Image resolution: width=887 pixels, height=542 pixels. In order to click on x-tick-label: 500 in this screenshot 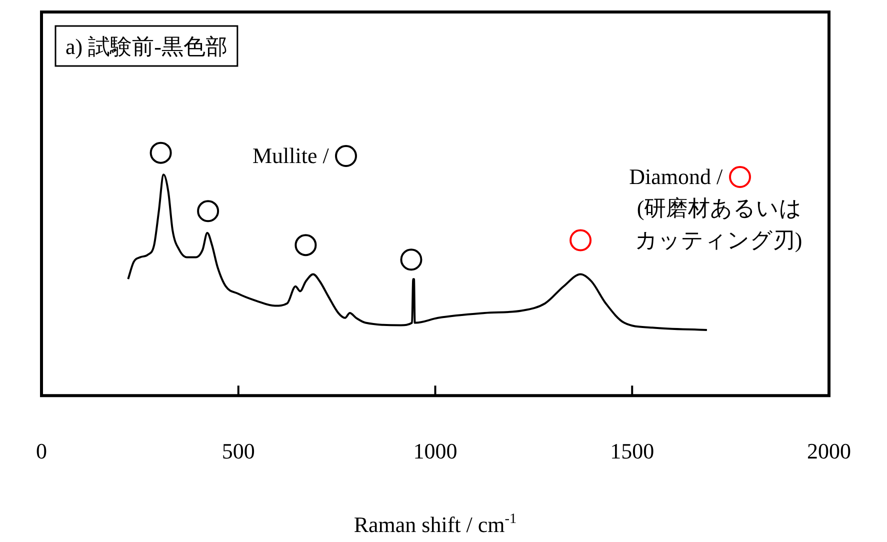, I will do `click(238, 451)`.